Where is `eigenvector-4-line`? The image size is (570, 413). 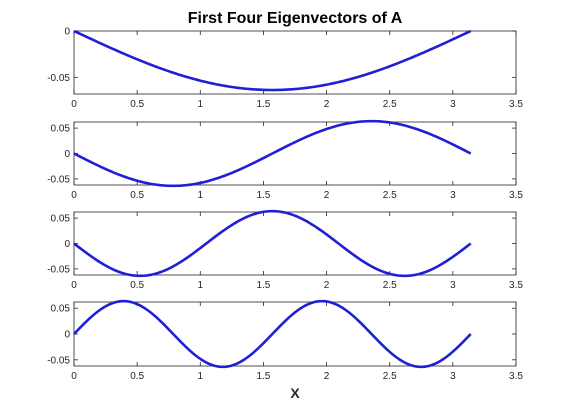 eigenvector-4-line is located at coordinates (272, 334).